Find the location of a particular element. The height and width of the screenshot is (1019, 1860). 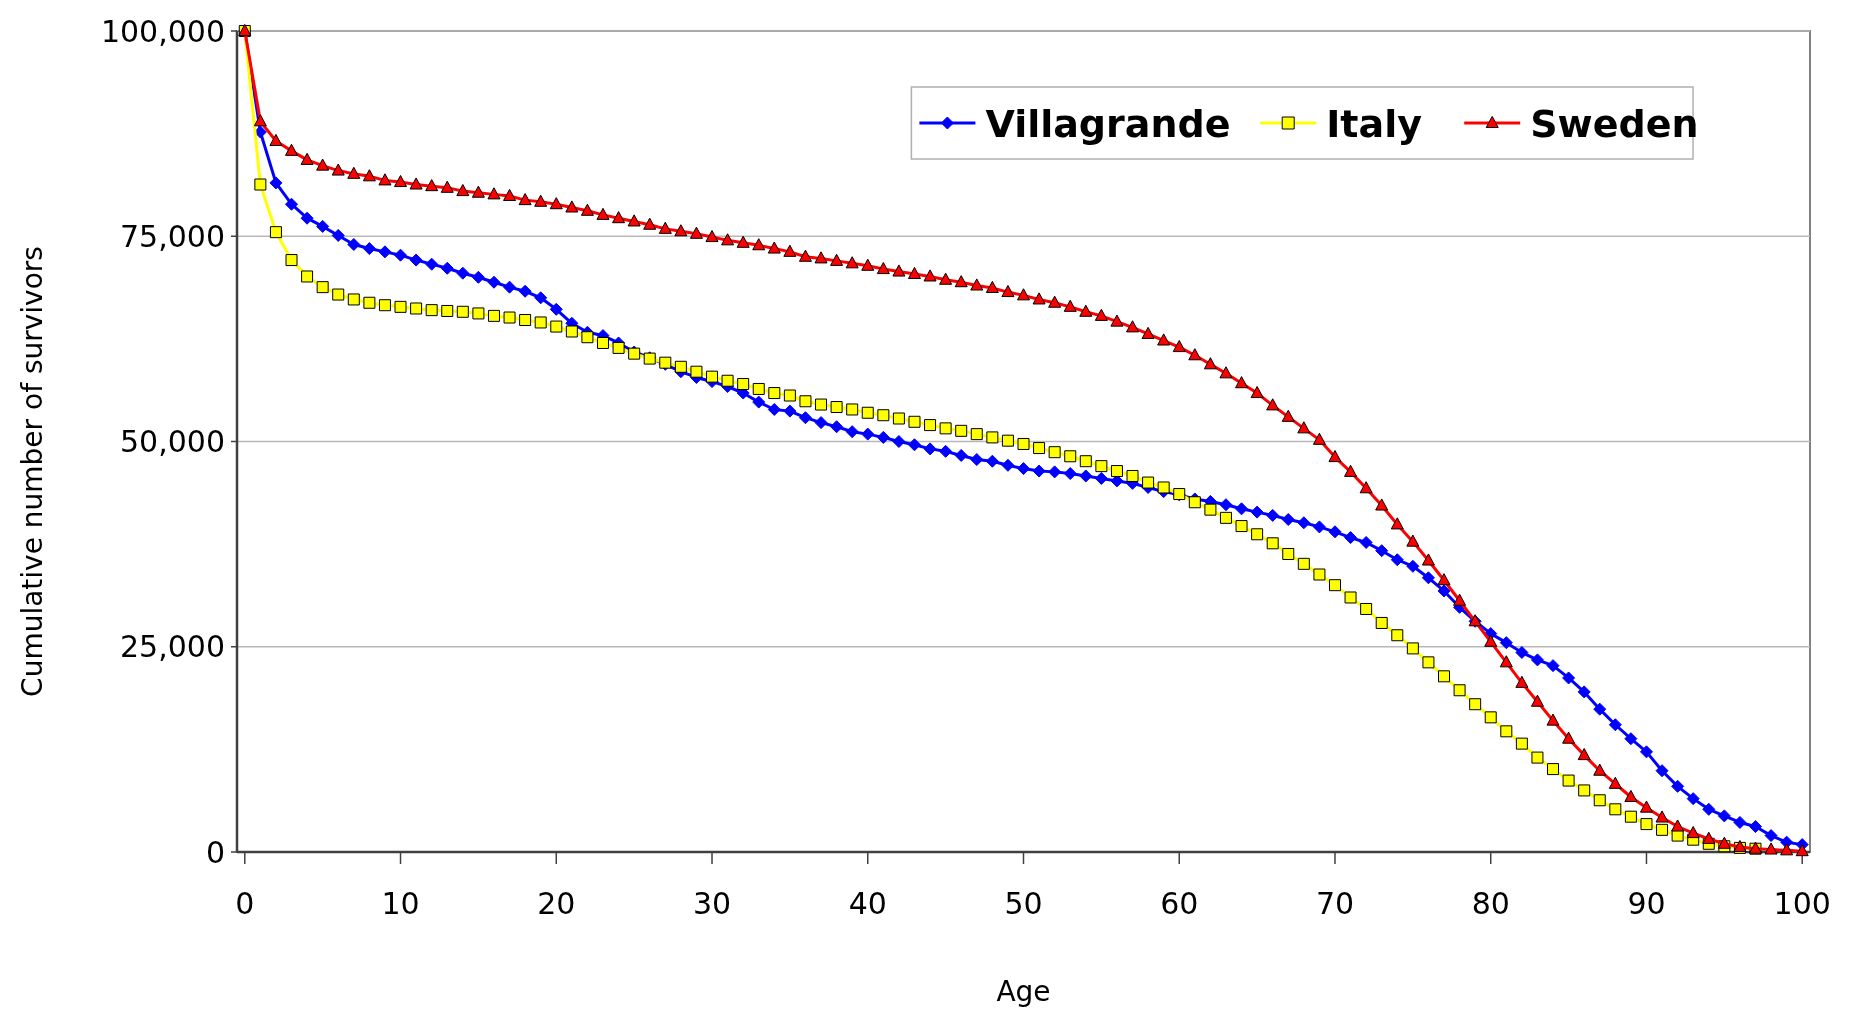

x-axis-title: Age is located at coordinates (1023, 991).